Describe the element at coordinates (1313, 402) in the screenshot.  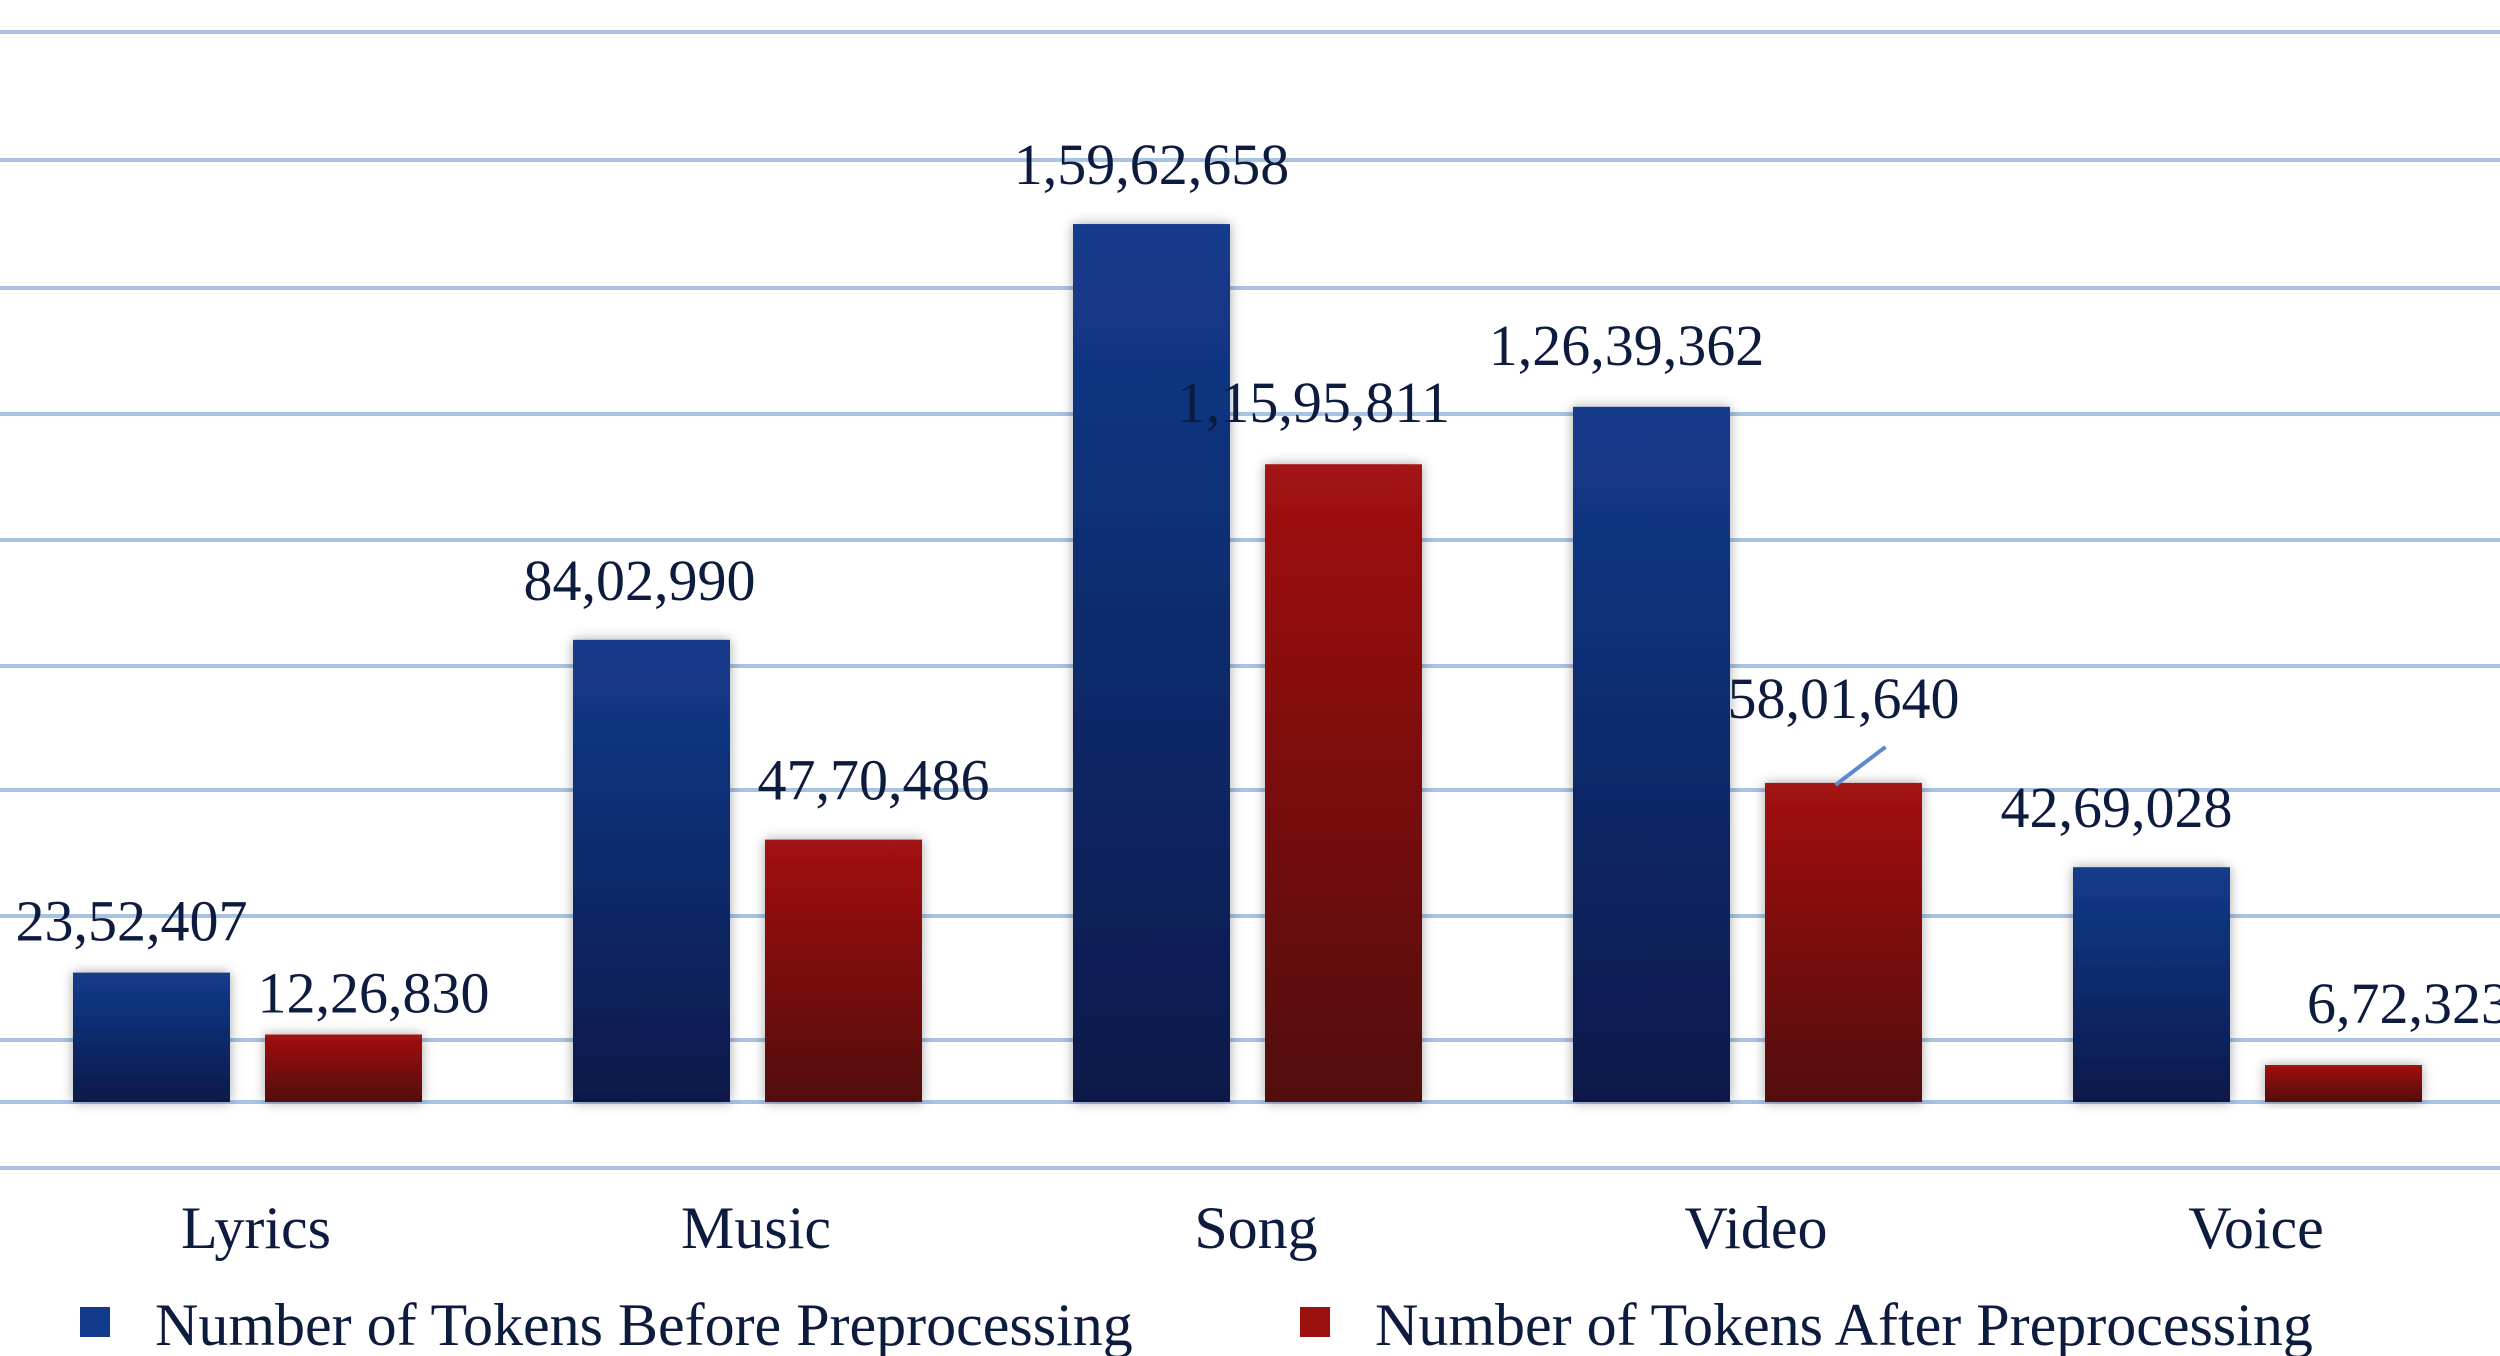
I see `data-label-song-after: 1,15,95,811` at that location.